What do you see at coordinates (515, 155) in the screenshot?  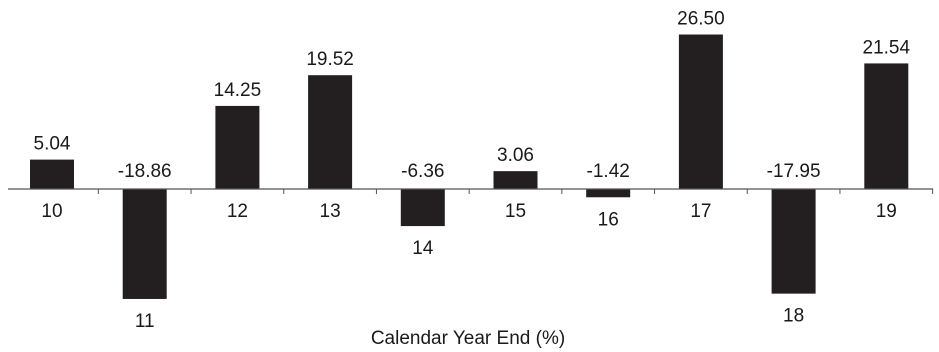 I see `value-label: 3.06` at bounding box center [515, 155].